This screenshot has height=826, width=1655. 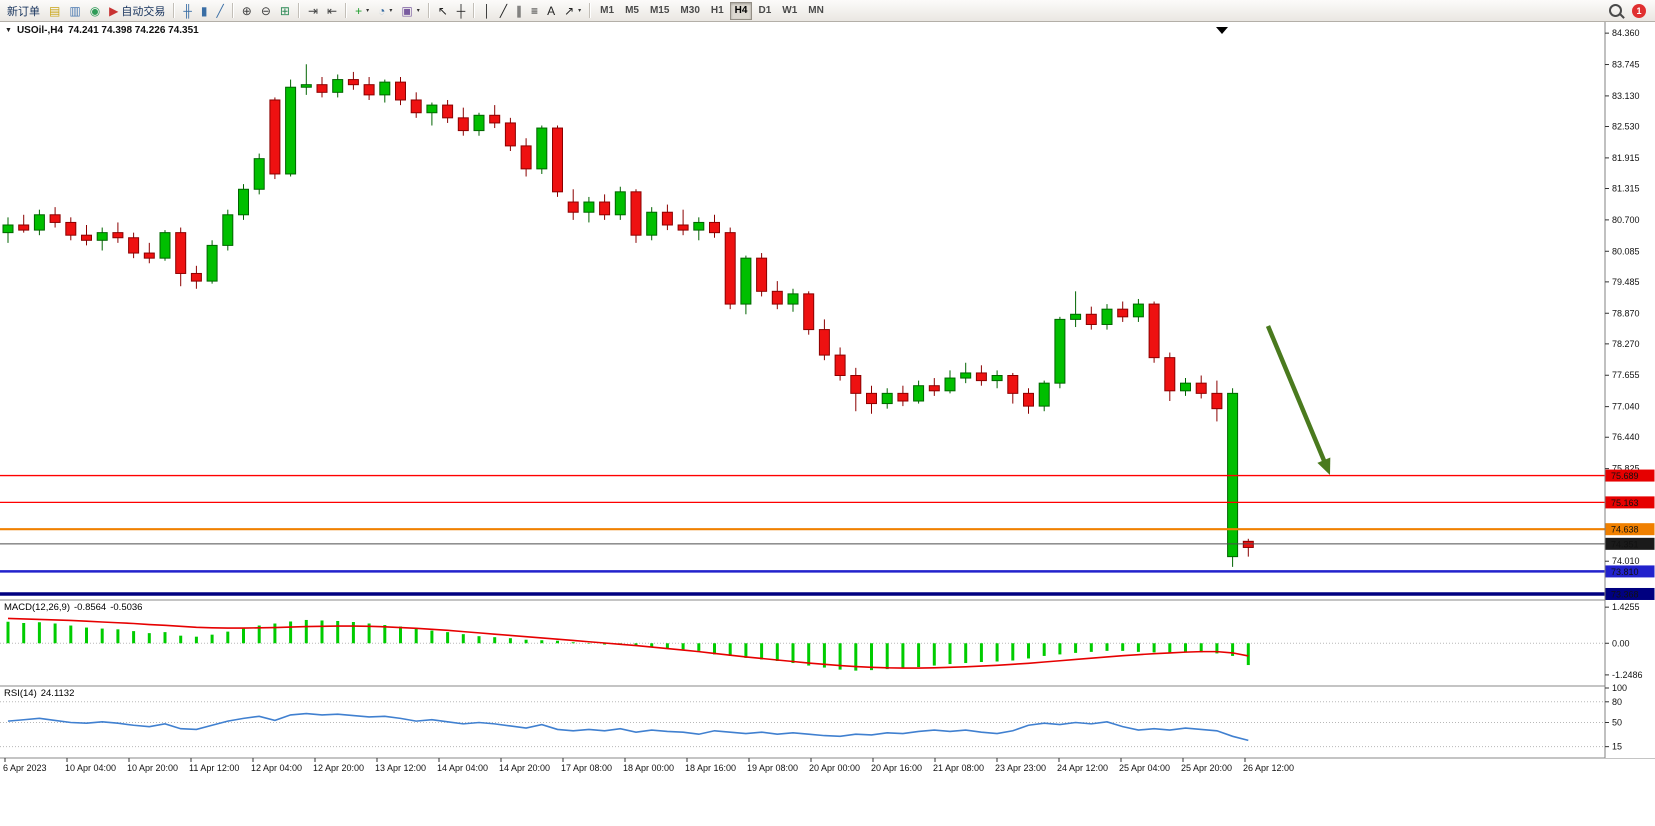 I want to click on tf-w1-button: W1, so click(x=789, y=11).